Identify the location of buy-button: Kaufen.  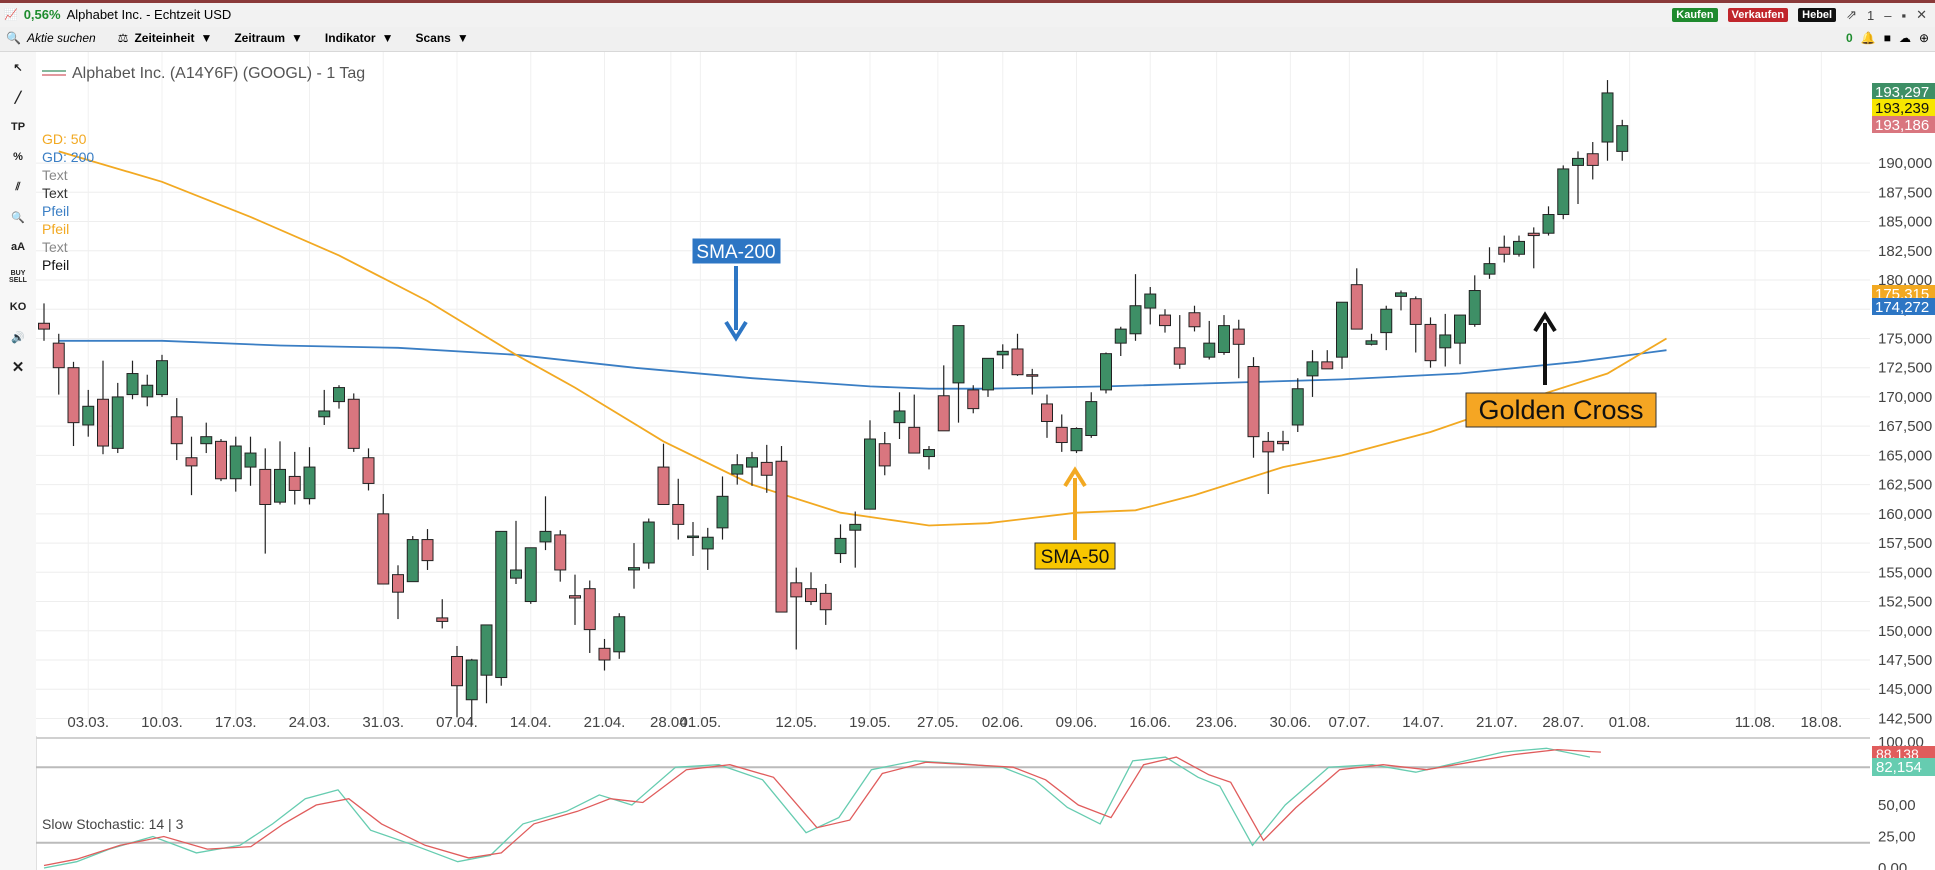
(1695, 15).